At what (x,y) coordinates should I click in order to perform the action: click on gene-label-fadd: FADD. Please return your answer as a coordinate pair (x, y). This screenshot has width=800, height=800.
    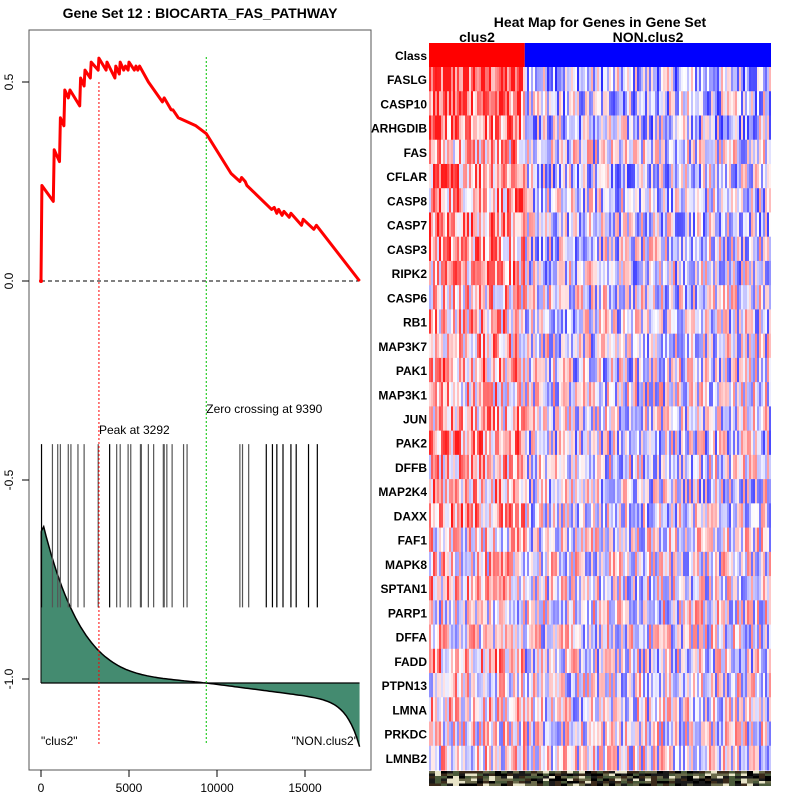
    Looking at the image, I should click on (410, 662).